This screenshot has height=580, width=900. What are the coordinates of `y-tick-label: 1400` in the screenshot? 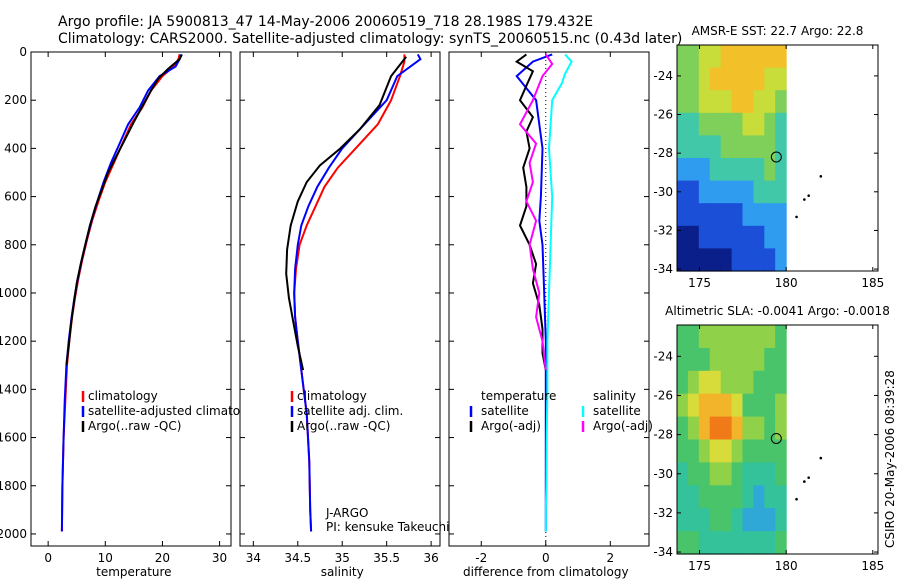 It's located at (13, 389).